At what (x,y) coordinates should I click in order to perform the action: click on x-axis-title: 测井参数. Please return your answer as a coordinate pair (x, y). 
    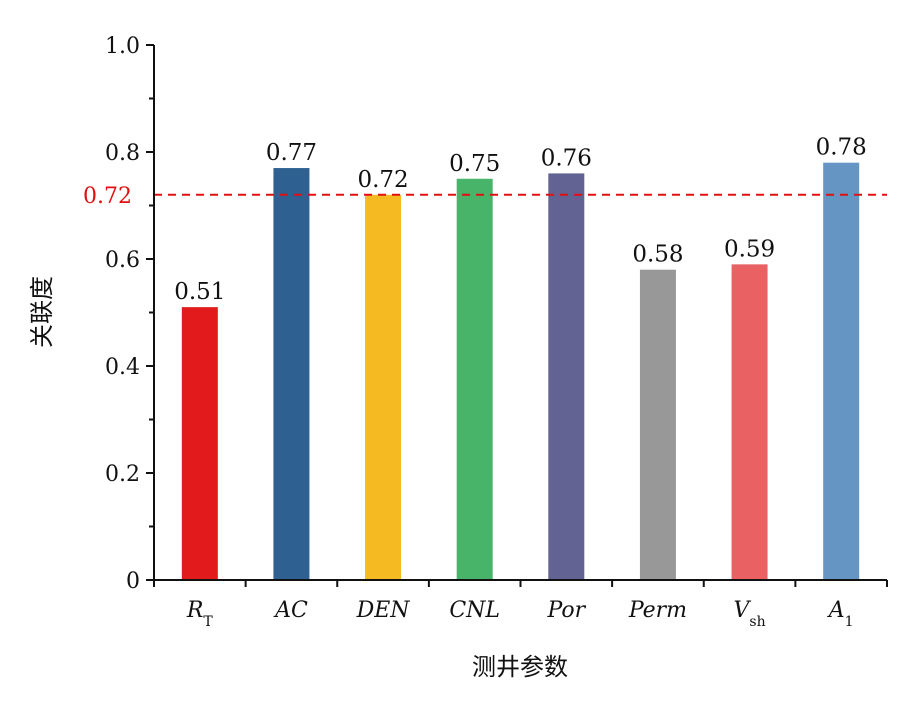
    Looking at the image, I should click on (520, 667).